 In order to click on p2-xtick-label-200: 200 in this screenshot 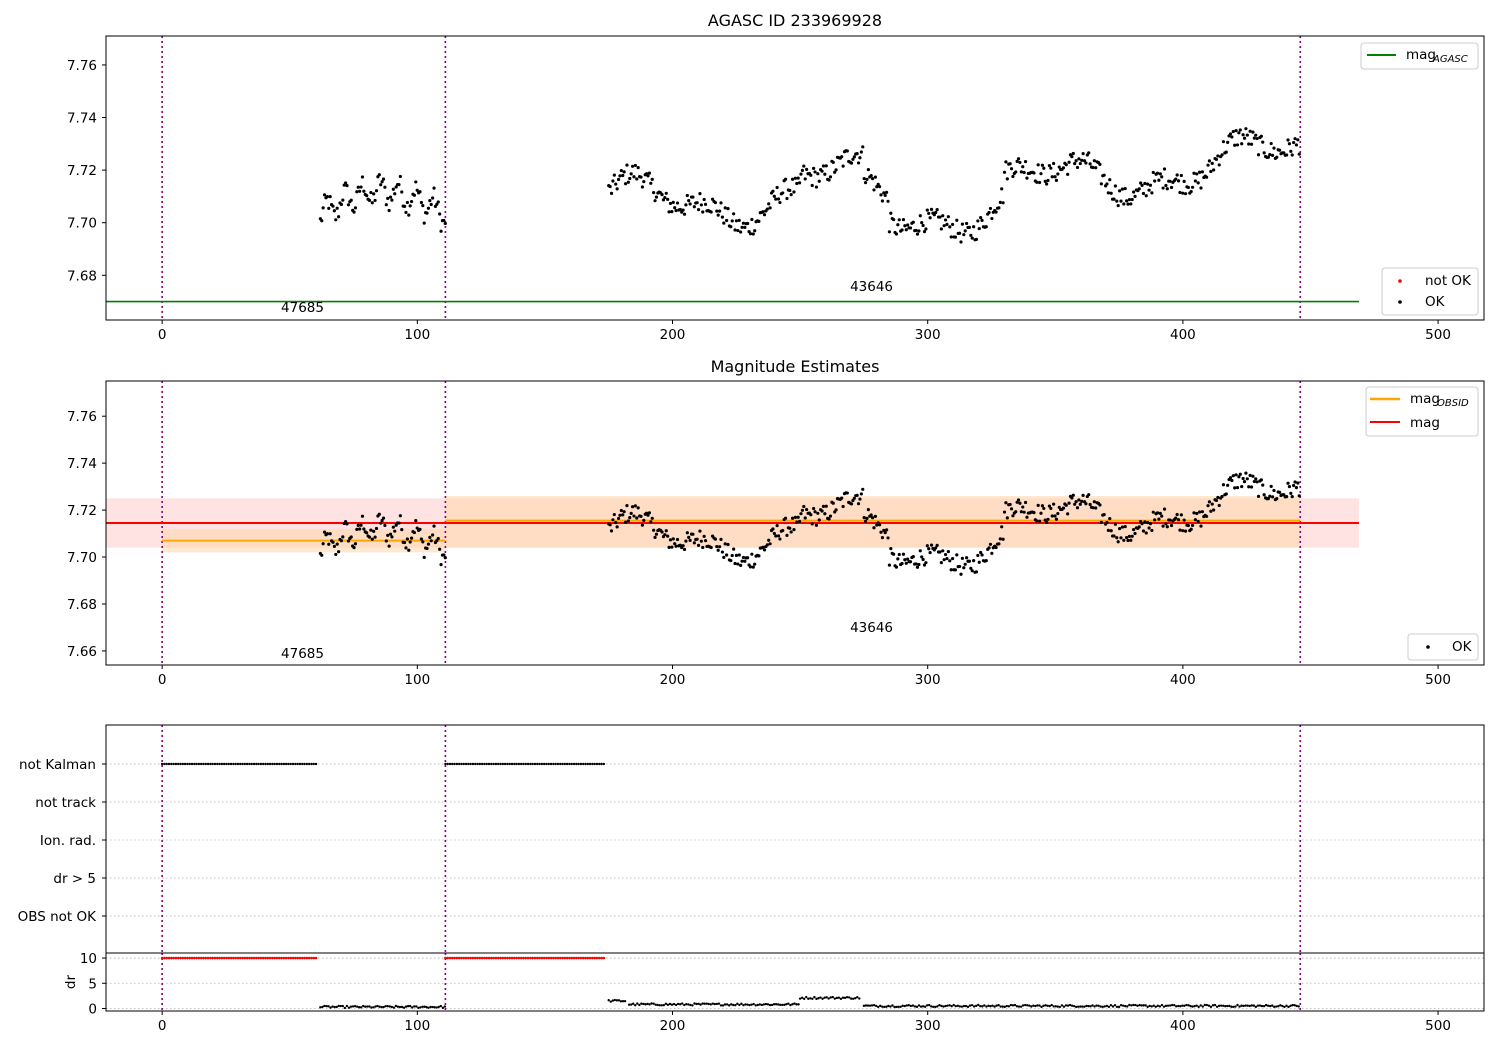, I will do `click(673, 680)`.